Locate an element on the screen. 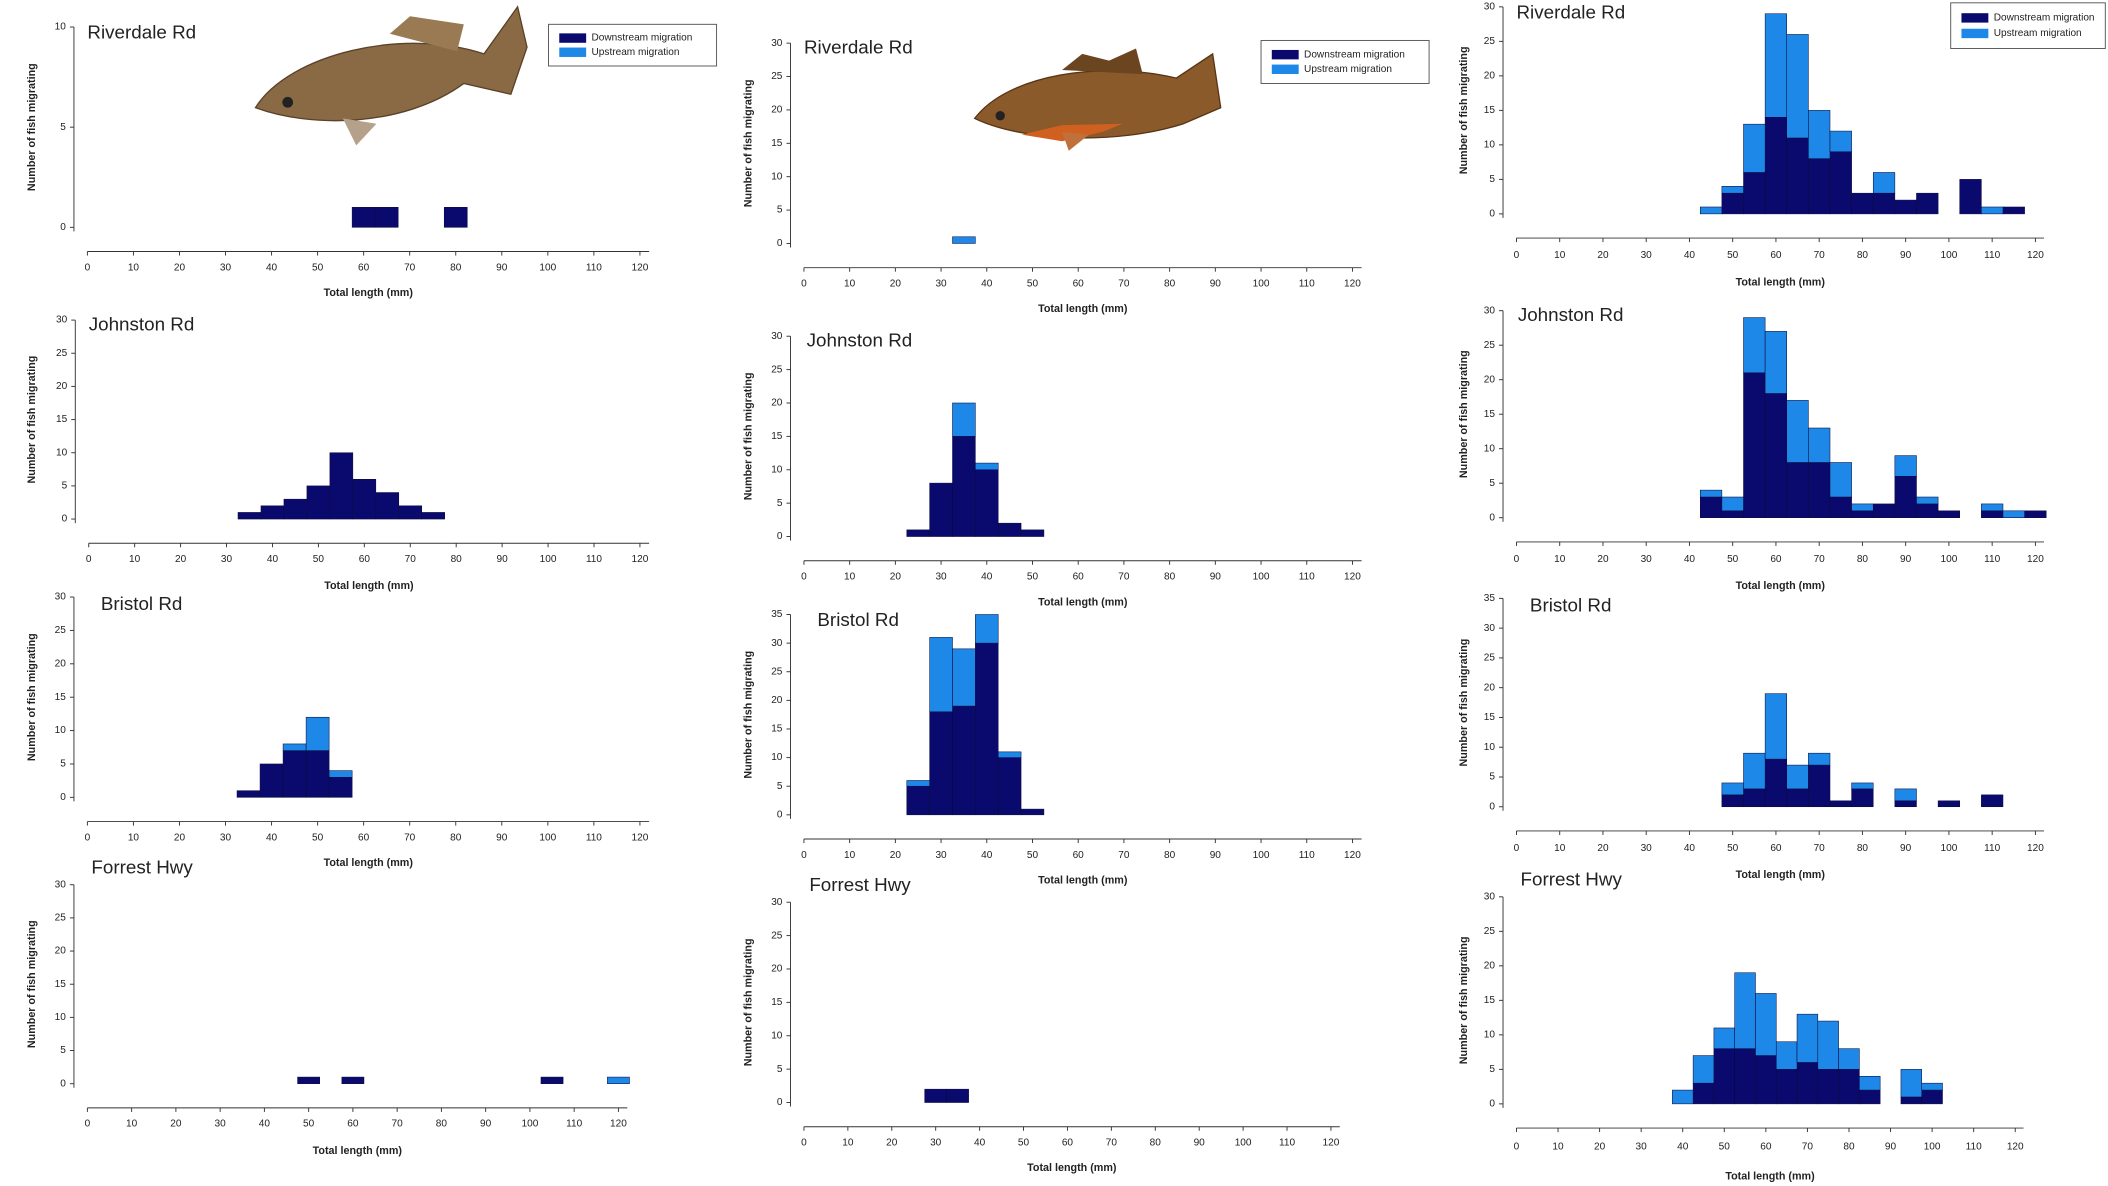 This screenshot has height=1186, width=2108. x-tick-label: 60 is located at coordinates (353, 1124).